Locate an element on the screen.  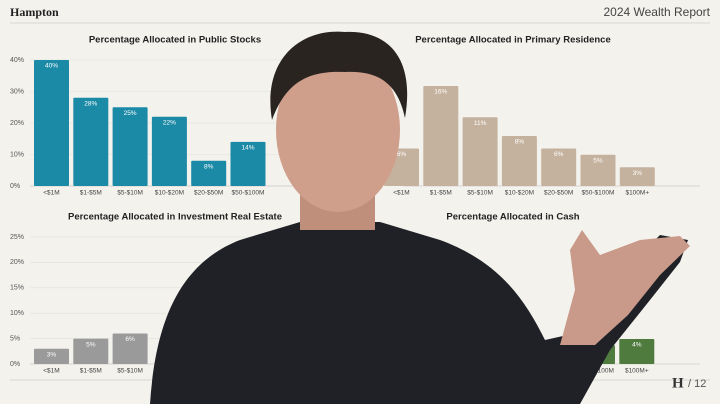
value-label: 11% is located at coordinates (480, 123).